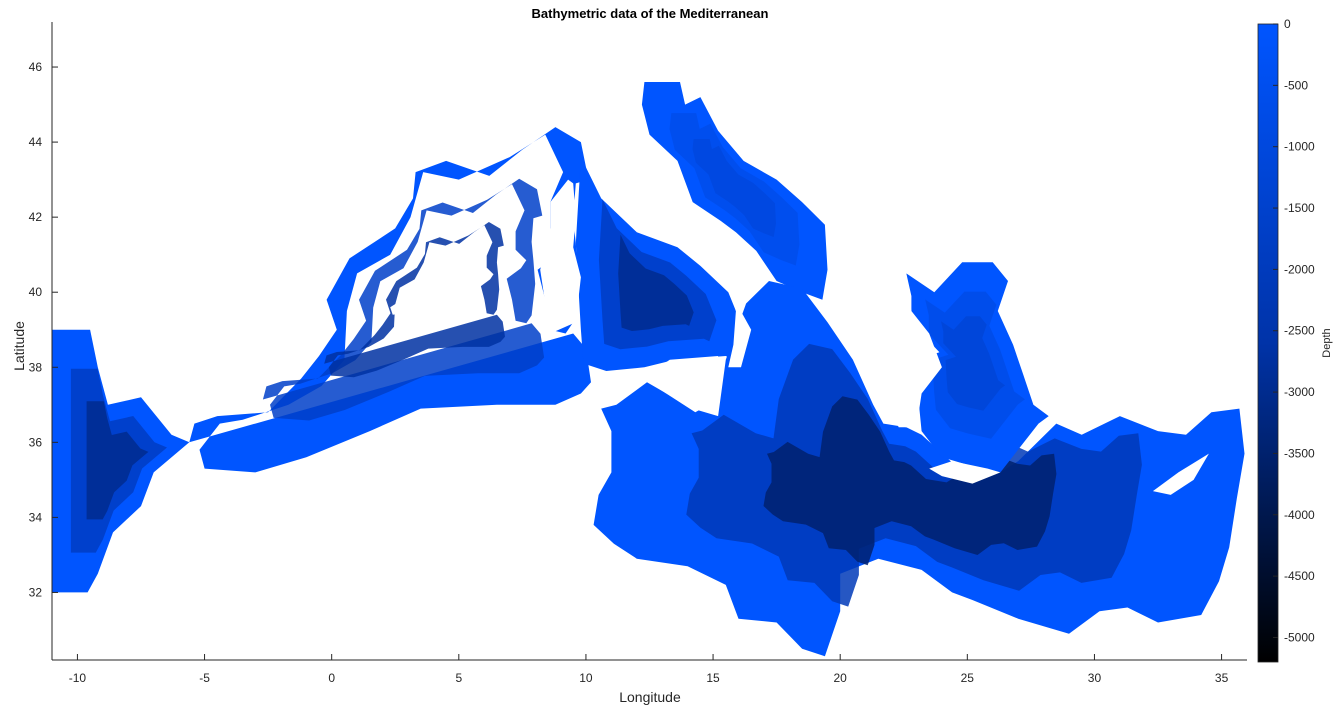  Describe the element at coordinates (734, 188) in the screenshot. I see `depth-core-adriatic` at that location.